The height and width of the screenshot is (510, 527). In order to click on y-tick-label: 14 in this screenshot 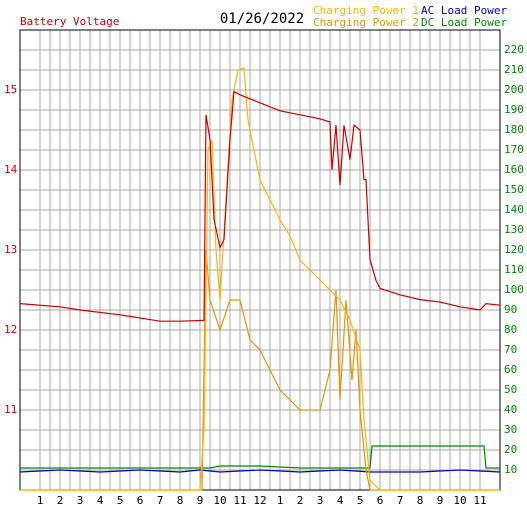, I will do `click(11, 169)`.